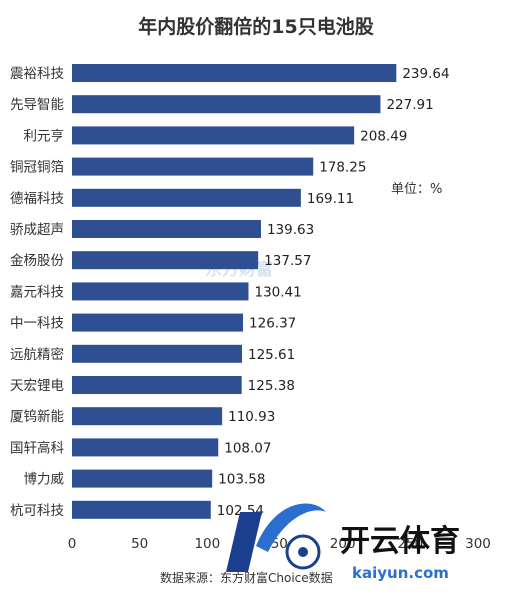 Image resolution: width=513 pixels, height=608 pixels. I want to click on logo-k-shape, so click(244, 542).